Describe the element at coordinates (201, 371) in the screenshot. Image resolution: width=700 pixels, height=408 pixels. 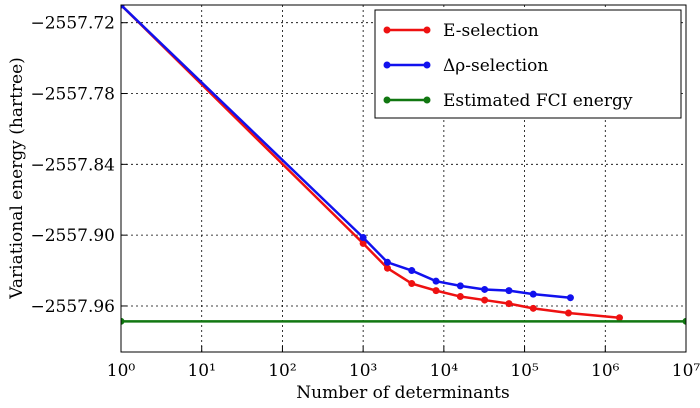
I see `x-tick-label: 10¹` at that location.